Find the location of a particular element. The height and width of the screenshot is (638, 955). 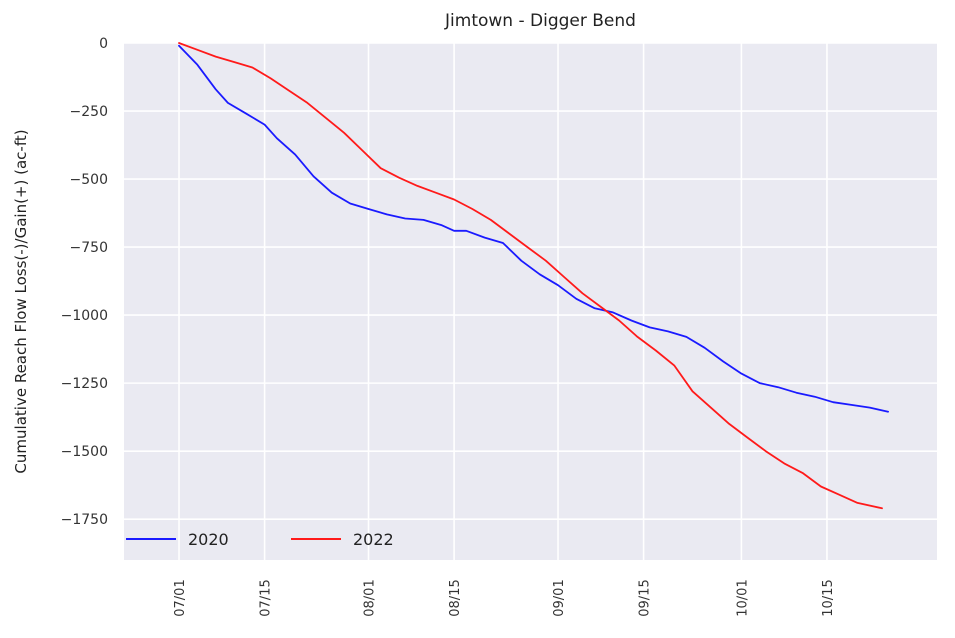

chart-title: Jimtown - Digger Bend is located at coordinates (540, 21).